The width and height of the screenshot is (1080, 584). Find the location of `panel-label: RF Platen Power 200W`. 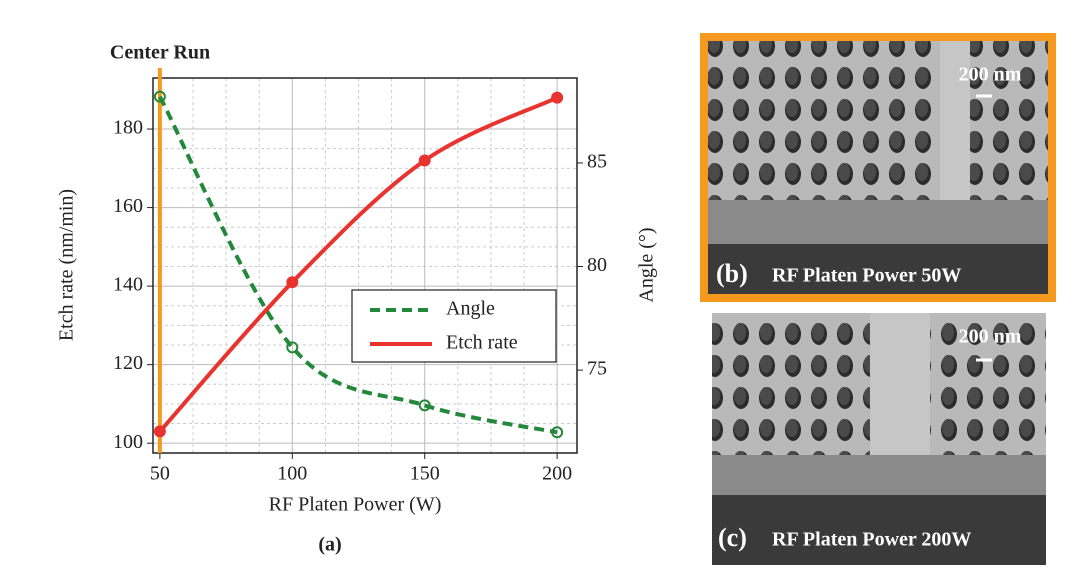

panel-label: RF Platen Power 200W is located at coordinates (871, 540).